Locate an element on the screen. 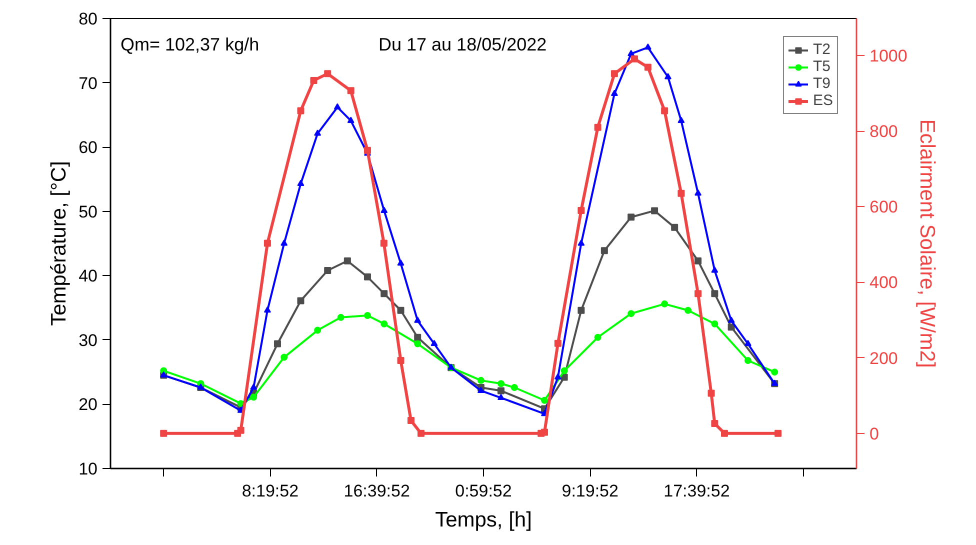 The width and height of the screenshot is (976, 545). x-tick-label: 9:19:52 is located at coordinates (590, 491).